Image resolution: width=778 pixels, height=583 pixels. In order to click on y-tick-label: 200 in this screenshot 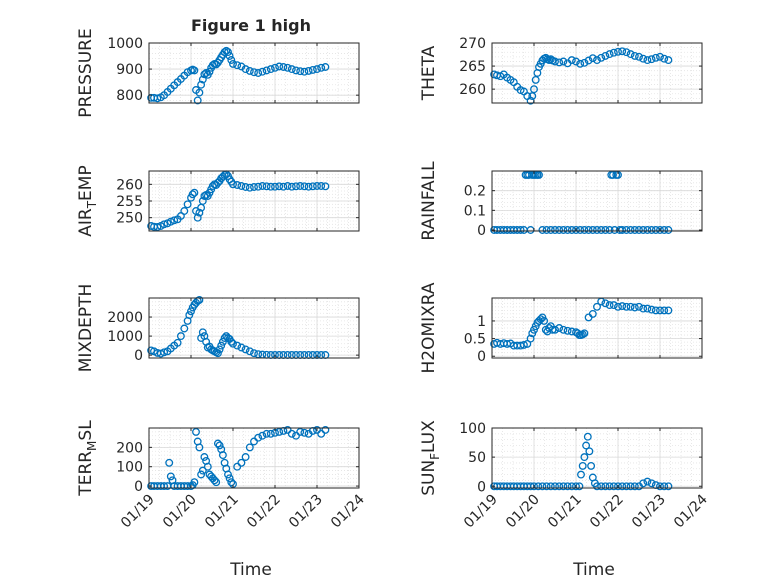, I will do `click(129, 448)`.